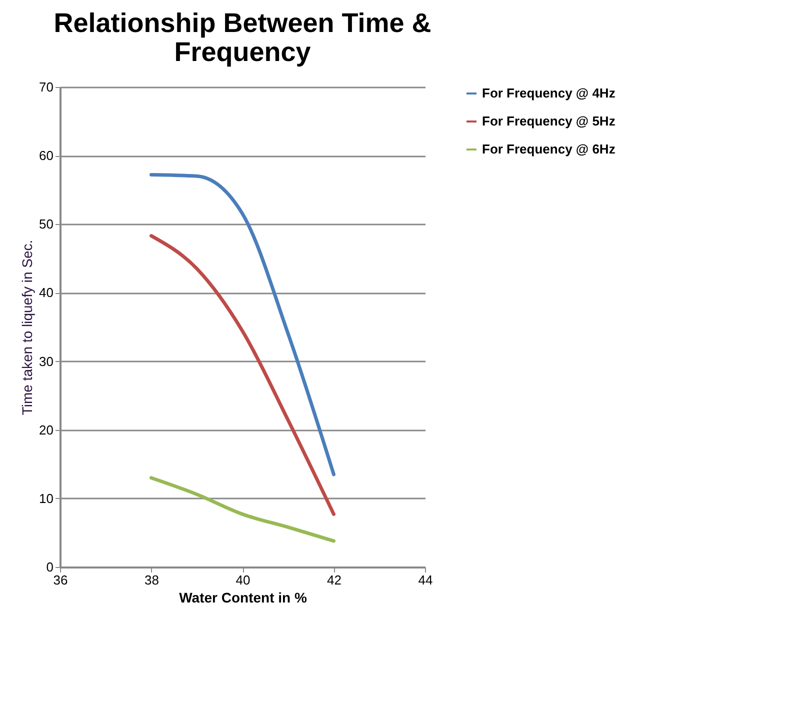 The image size is (787, 707). What do you see at coordinates (334, 580) in the screenshot?
I see `x-tick-label: 42` at bounding box center [334, 580].